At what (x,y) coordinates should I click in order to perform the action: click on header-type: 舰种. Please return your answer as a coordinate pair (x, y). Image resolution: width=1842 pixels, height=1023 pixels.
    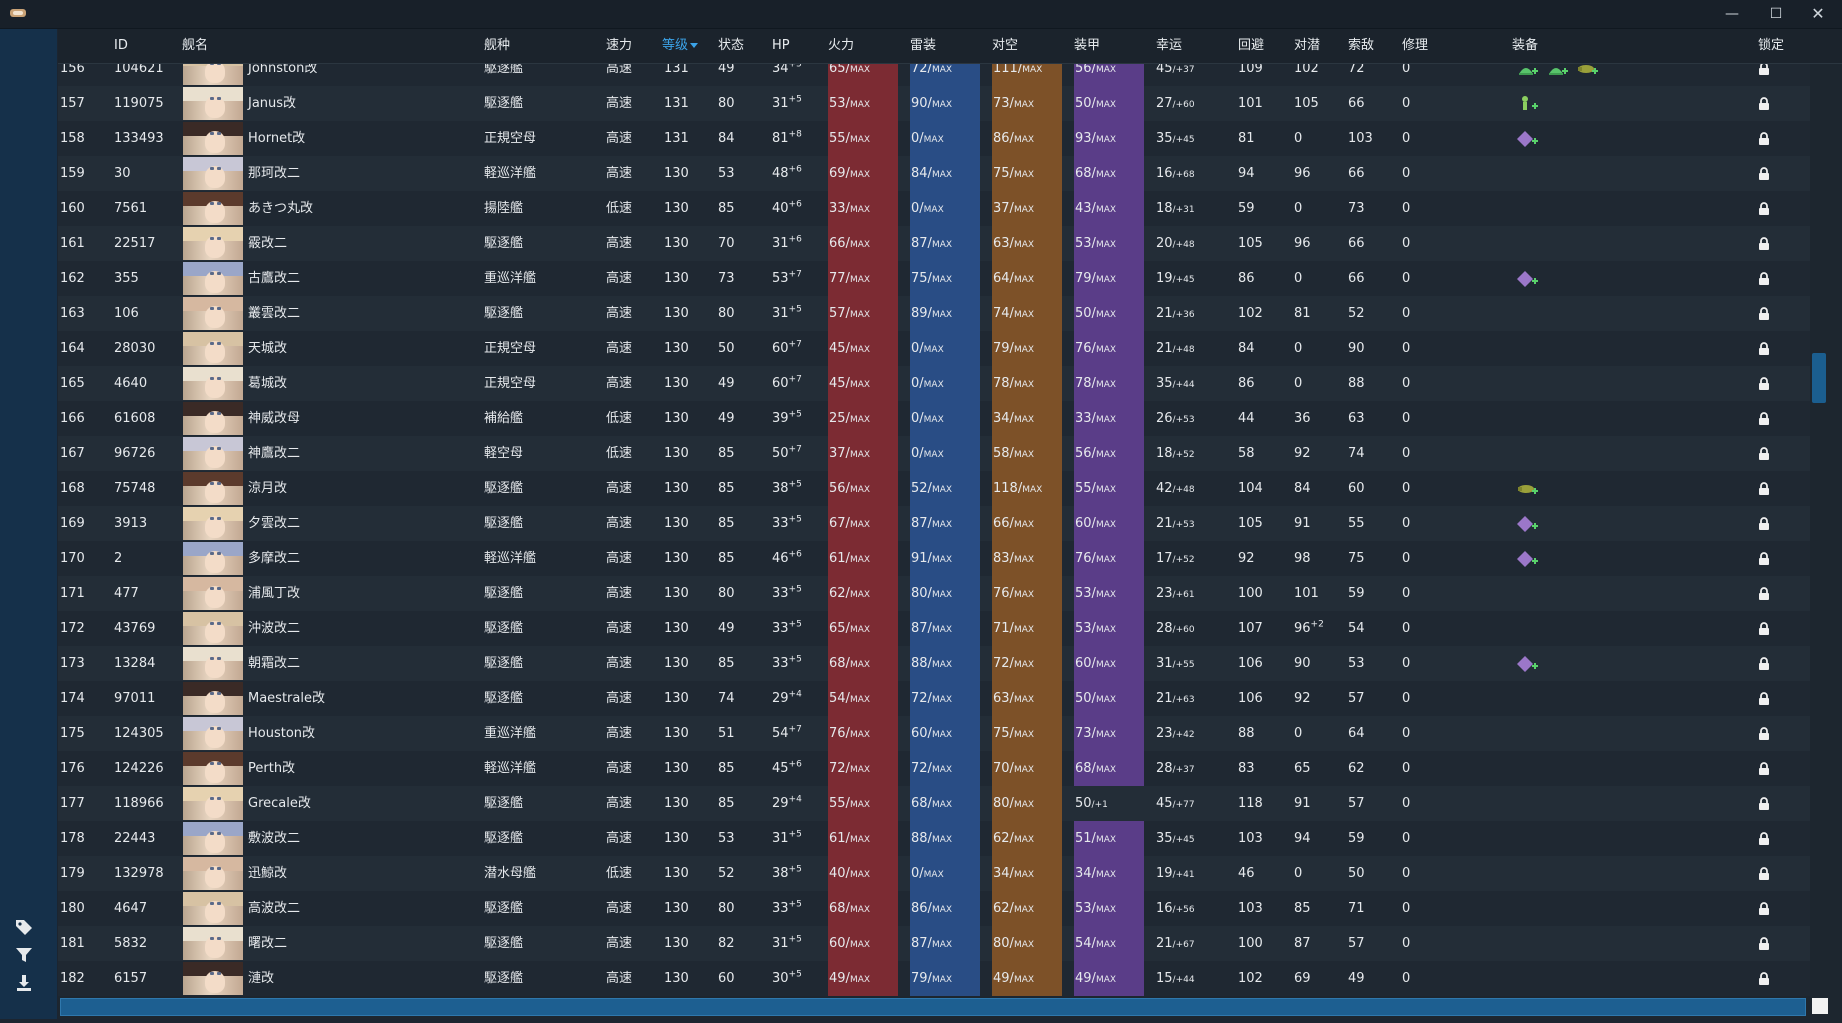
    Looking at the image, I should click on (497, 45).